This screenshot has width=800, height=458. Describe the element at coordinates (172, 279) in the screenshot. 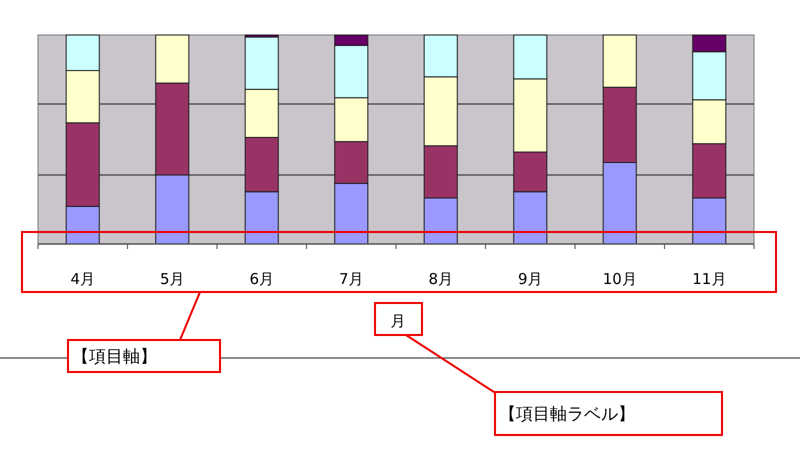

I see `x-tick-label: 5月` at that location.